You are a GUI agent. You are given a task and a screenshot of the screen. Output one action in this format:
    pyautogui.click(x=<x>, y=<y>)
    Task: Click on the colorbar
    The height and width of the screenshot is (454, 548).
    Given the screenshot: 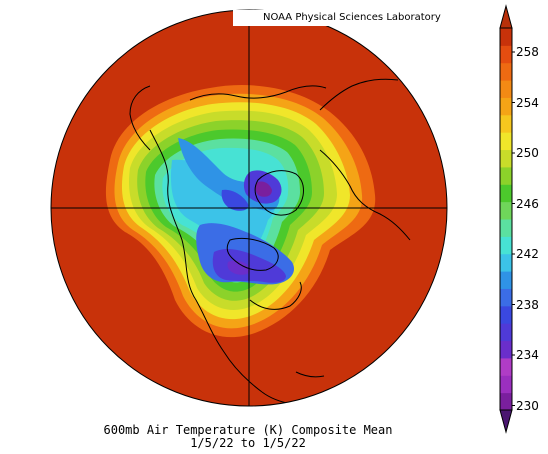 What is the action you would take?
    pyautogui.click(x=507, y=219)
    